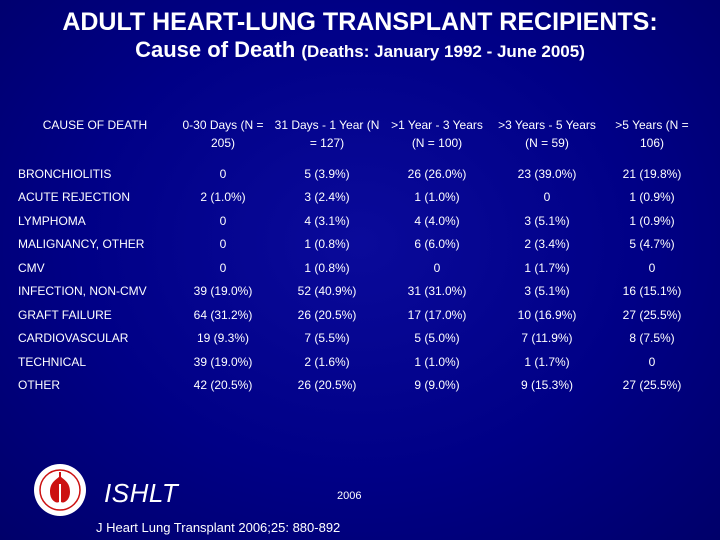  What do you see at coordinates (327, 197) in the screenshot?
I see `table-cell: 3 (2.4%)` at bounding box center [327, 197].